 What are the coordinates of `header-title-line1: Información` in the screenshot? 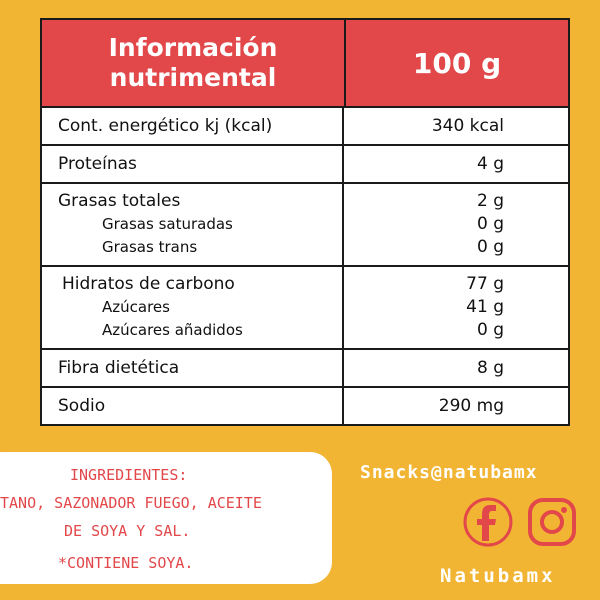 It's located at (193, 47).